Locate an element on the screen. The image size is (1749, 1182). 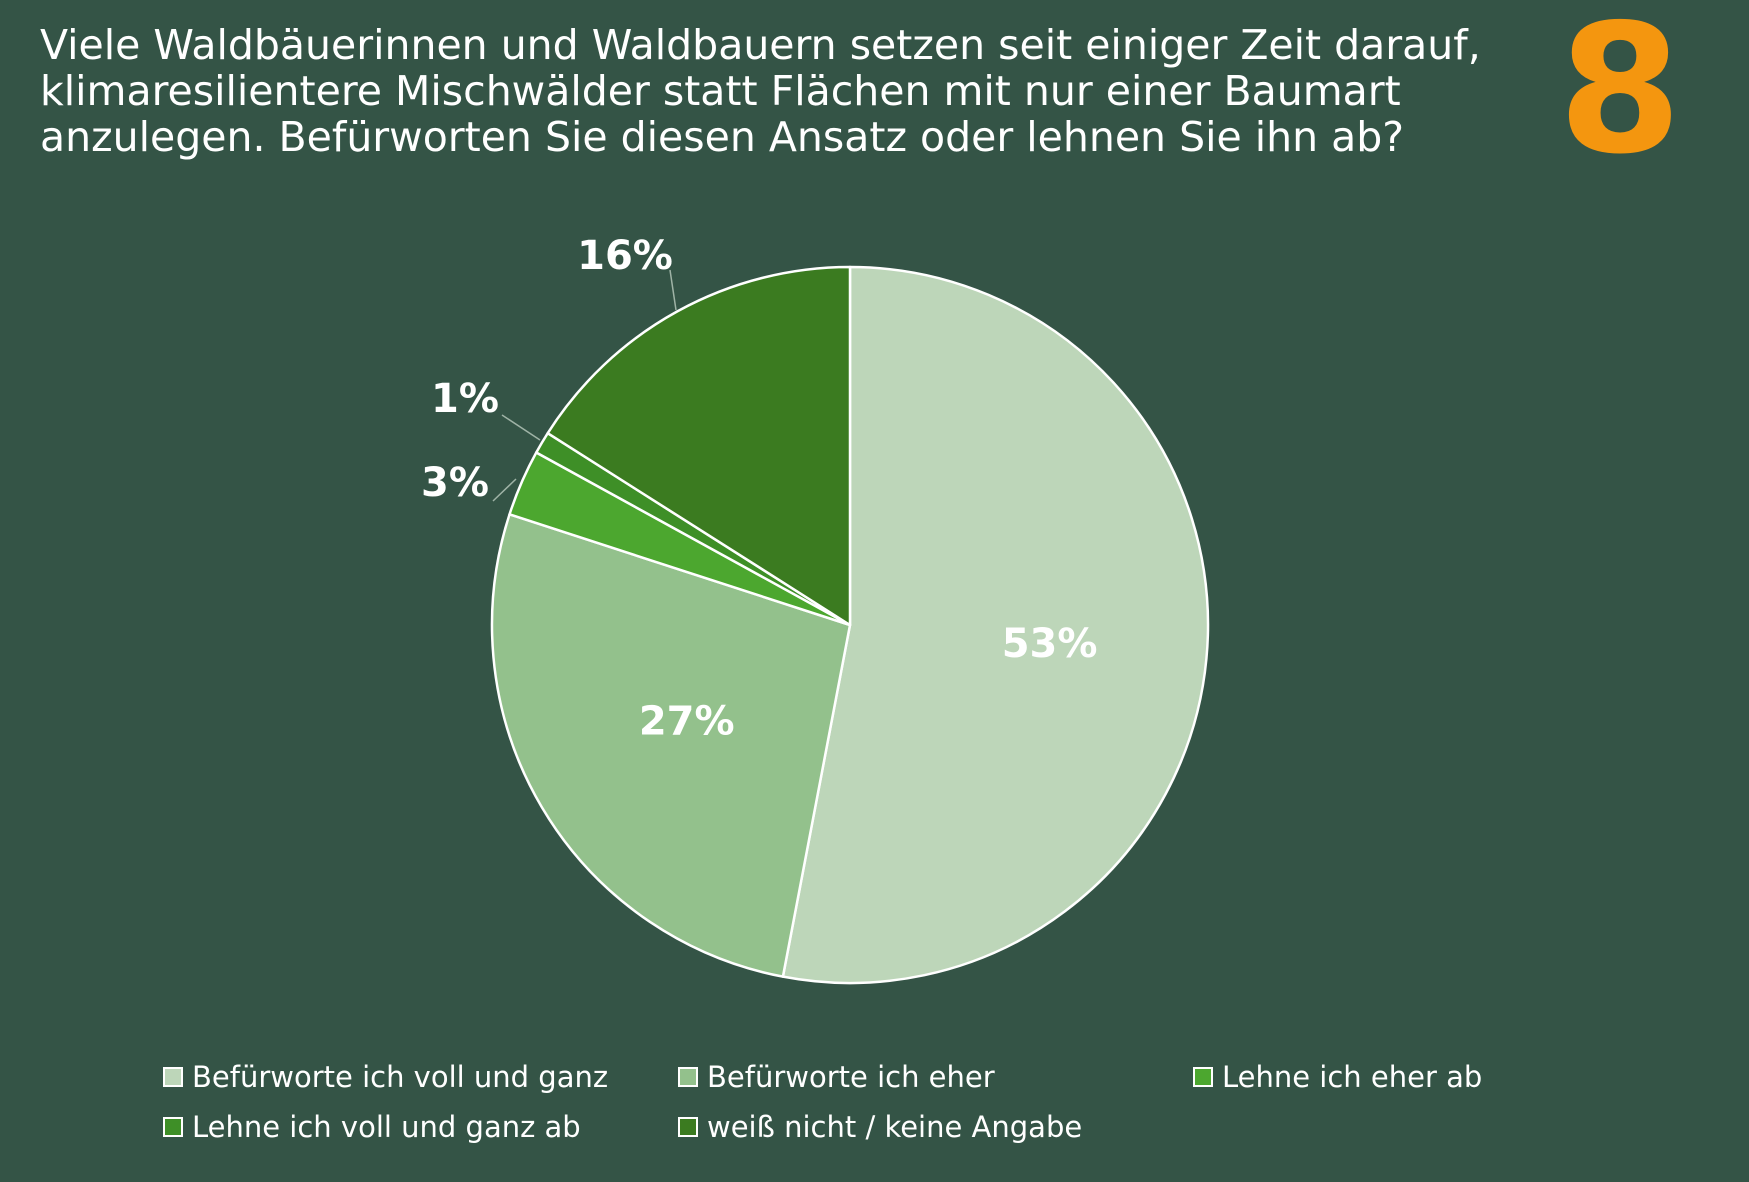
pie-slice-weiss-nicht-keine-angabe is located at coordinates (699, 446).